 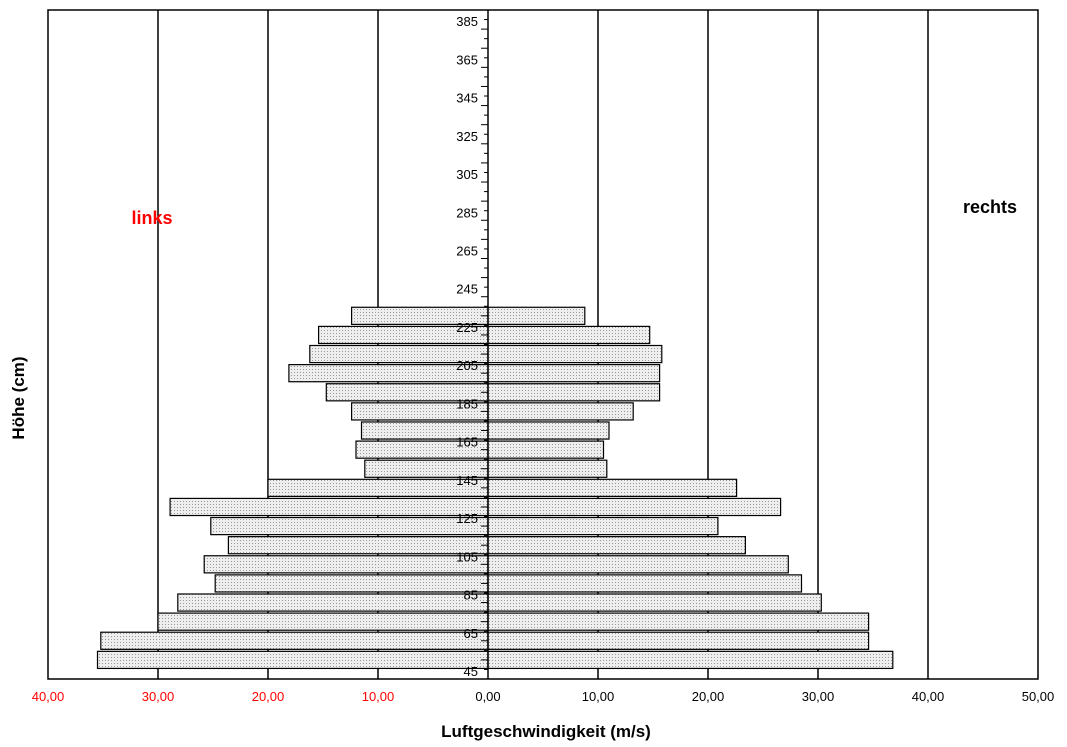 I want to click on y-tick-label: 285, so click(x=467, y=212).